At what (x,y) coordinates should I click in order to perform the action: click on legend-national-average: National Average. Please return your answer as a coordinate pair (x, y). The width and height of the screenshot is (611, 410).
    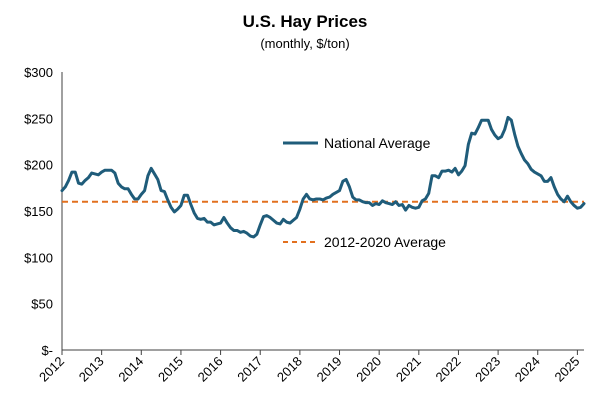
    Looking at the image, I should click on (357, 143).